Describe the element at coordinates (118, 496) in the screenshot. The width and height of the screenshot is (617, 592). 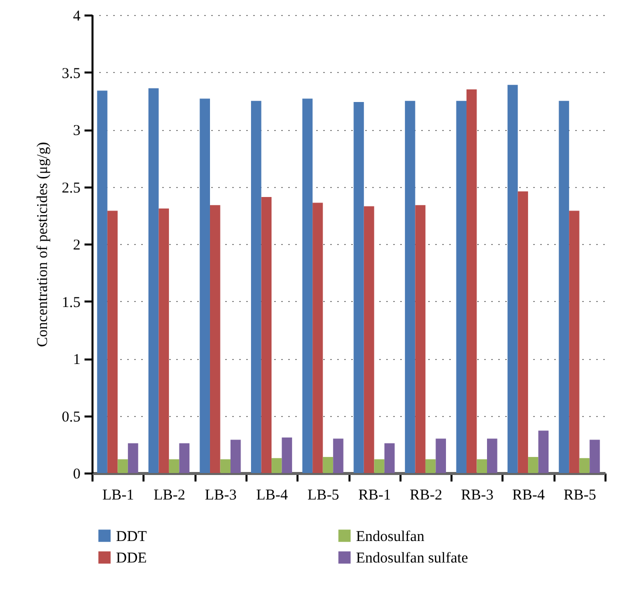
I see `x-tick-label: LB-1` at that location.